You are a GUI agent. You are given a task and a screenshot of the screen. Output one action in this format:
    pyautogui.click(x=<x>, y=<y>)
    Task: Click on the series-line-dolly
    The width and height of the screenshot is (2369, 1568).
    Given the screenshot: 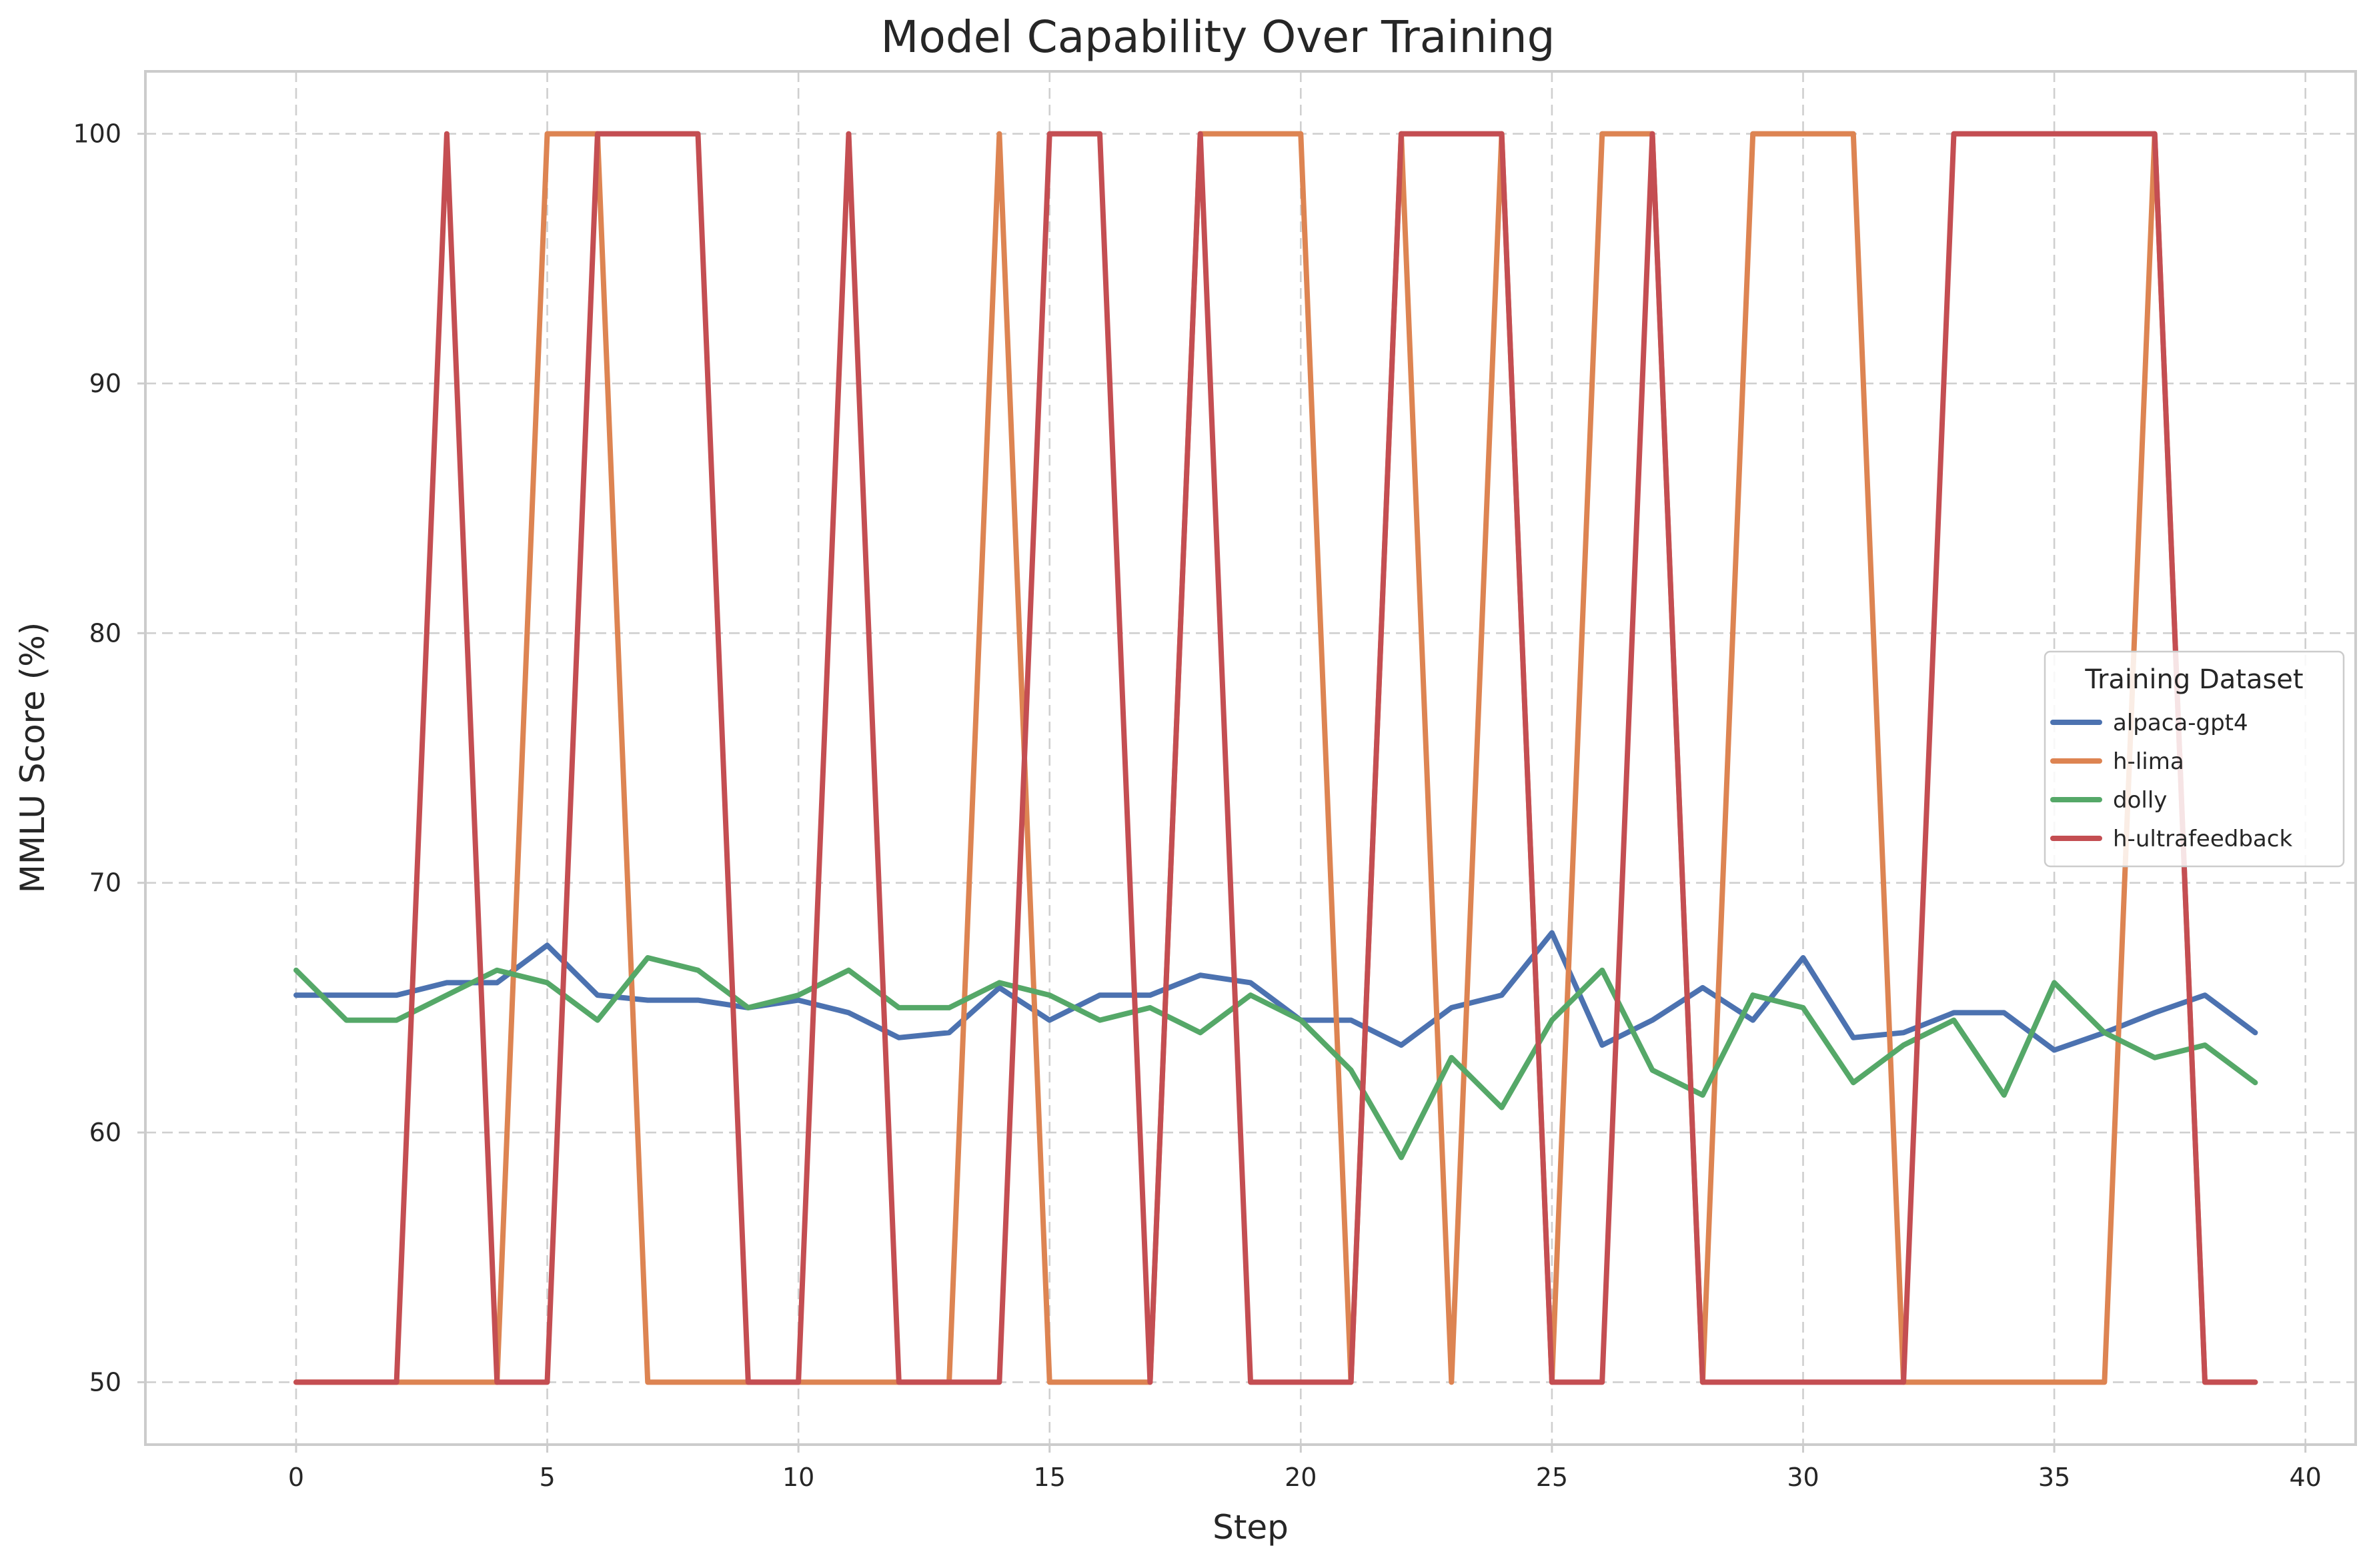 What is the action you would take?
    pyautogui.click(x=1275, y=1057)
    